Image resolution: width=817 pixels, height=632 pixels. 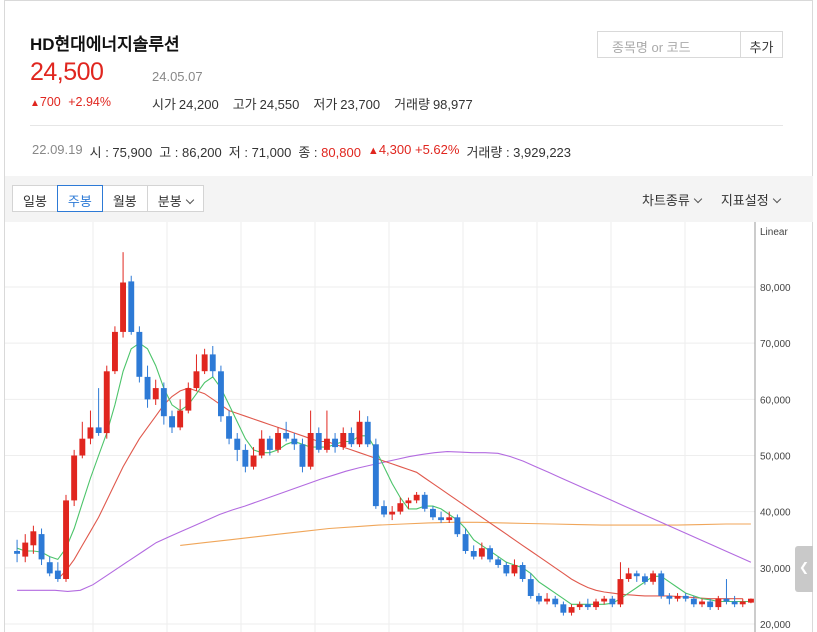 What do you see at coordinates (50, 102) in the screenshot?
I see `change-value: 700` at bounding box center [50, 102].